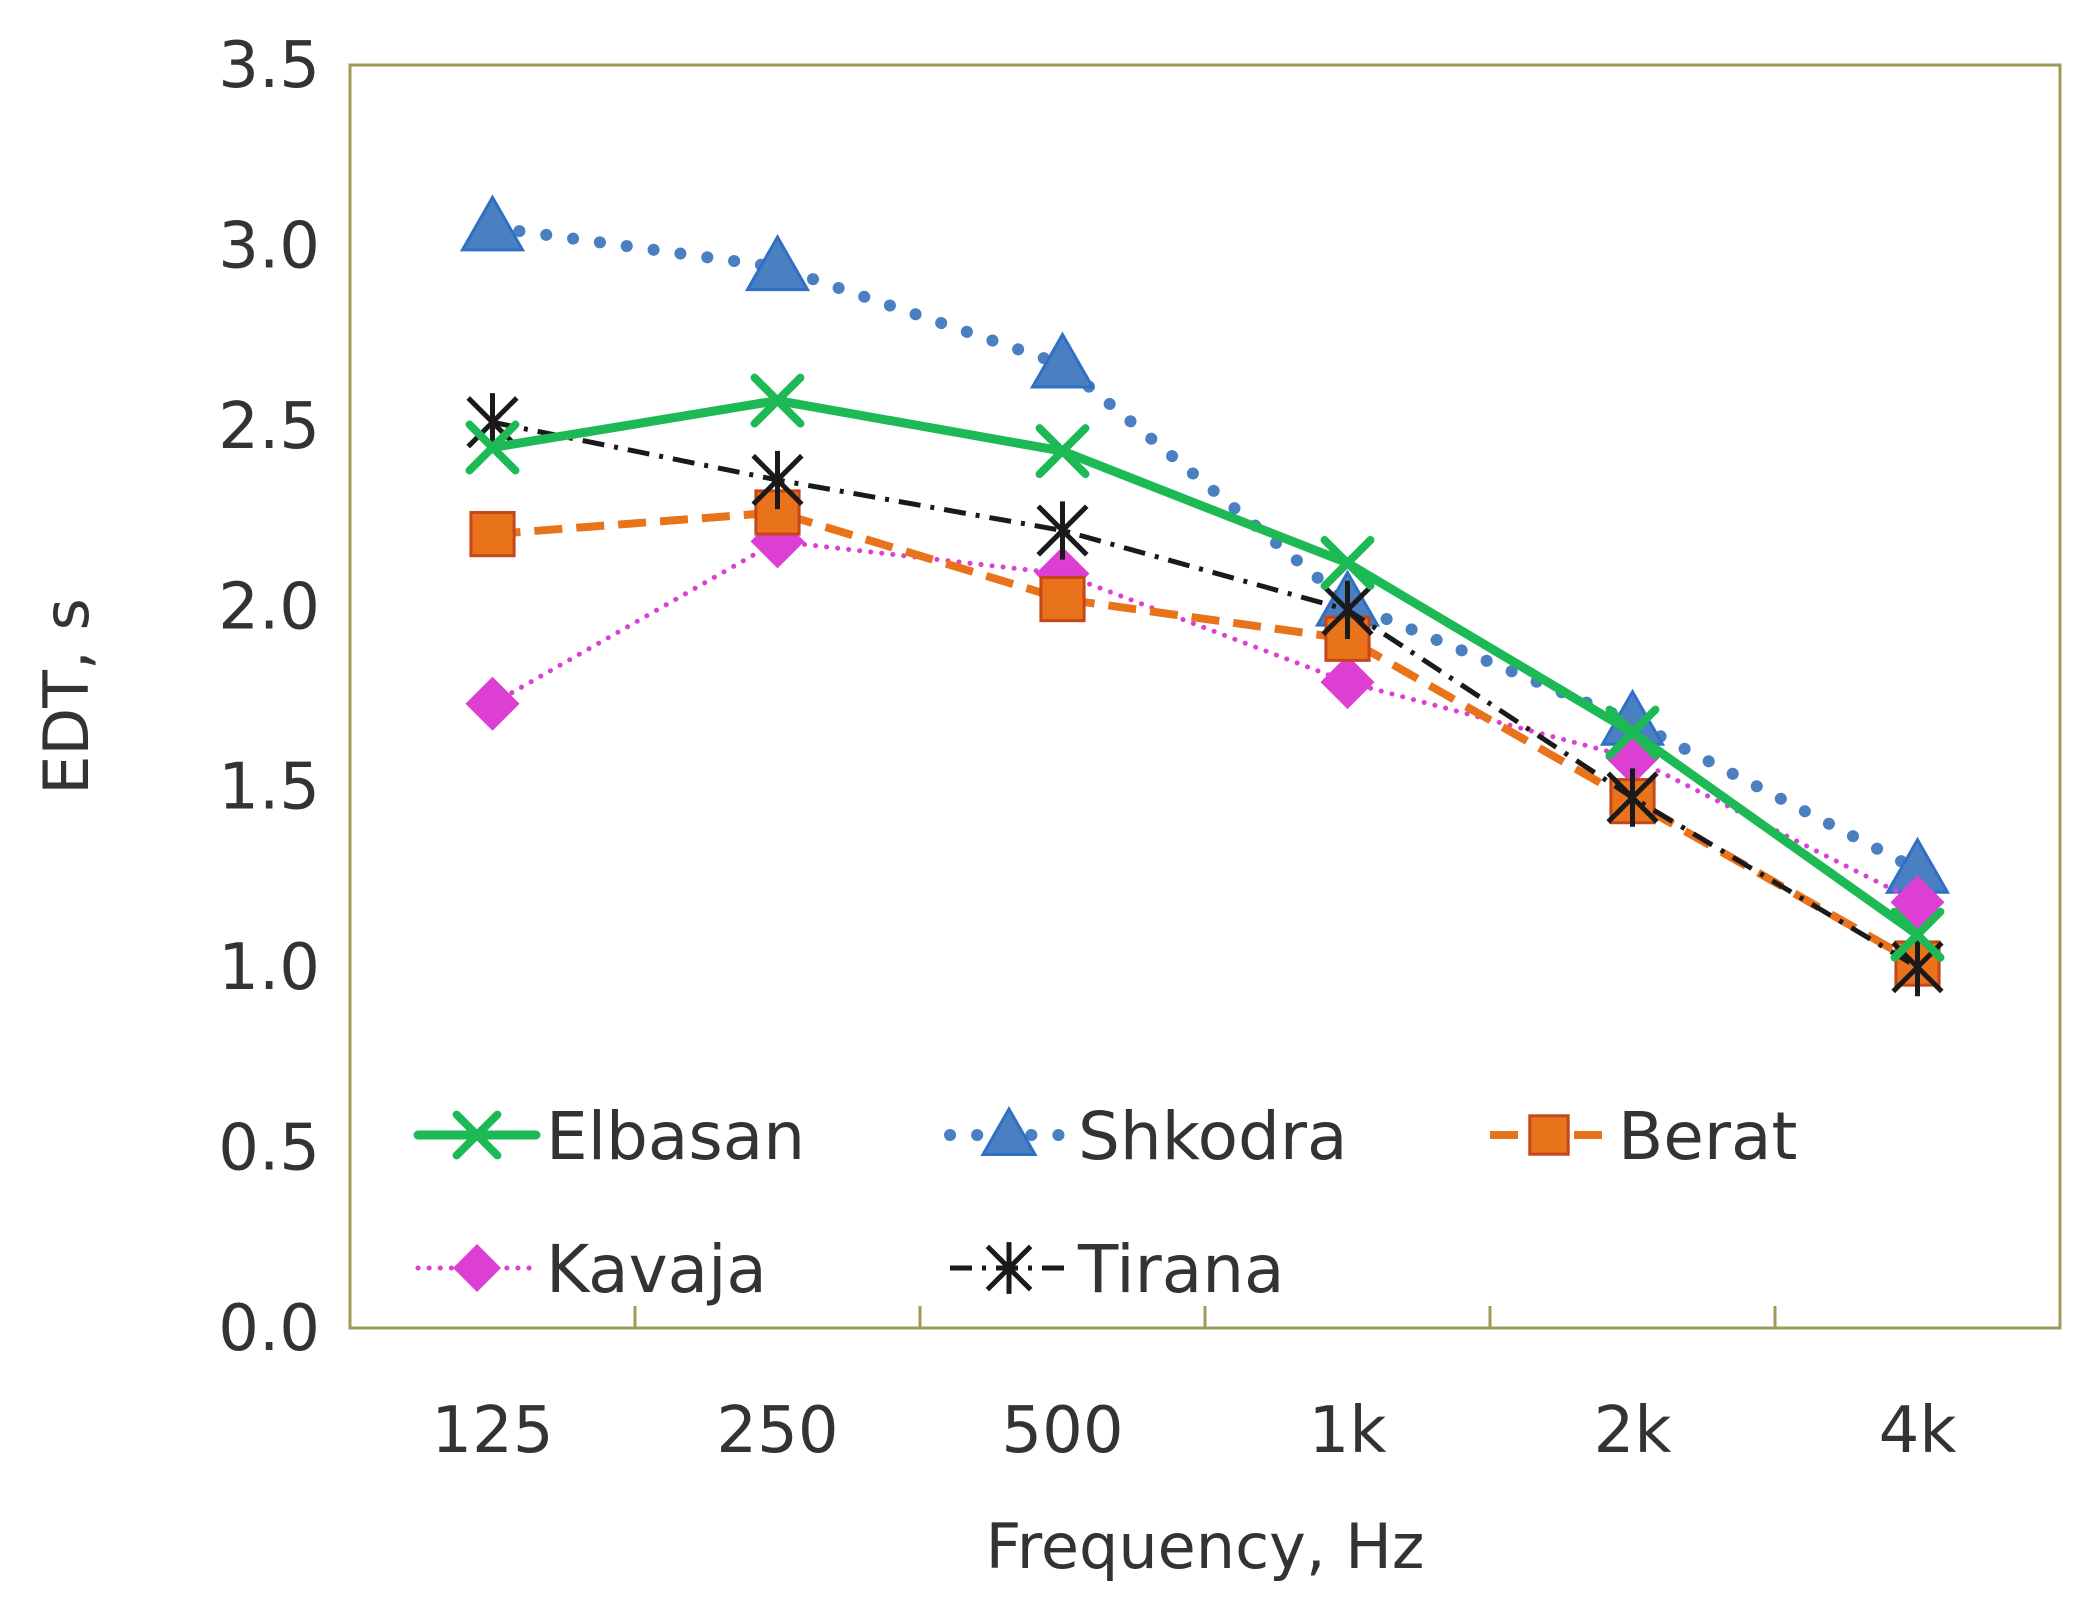  I want to click on y-axis-title: EDT, s, so click(66, 696).